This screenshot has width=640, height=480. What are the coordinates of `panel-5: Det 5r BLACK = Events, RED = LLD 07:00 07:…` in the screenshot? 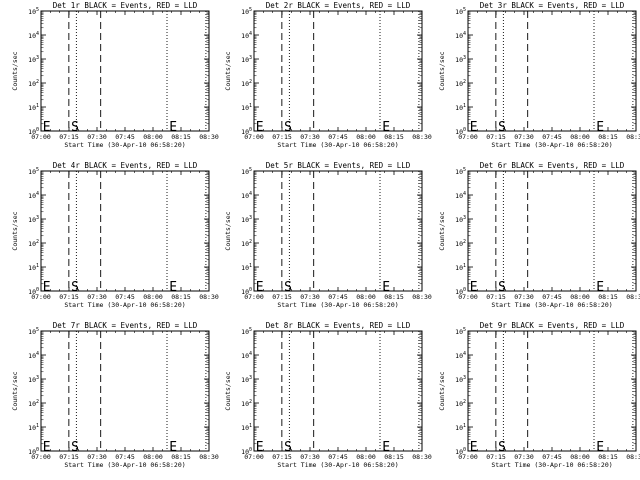 It's located at (328, 235).